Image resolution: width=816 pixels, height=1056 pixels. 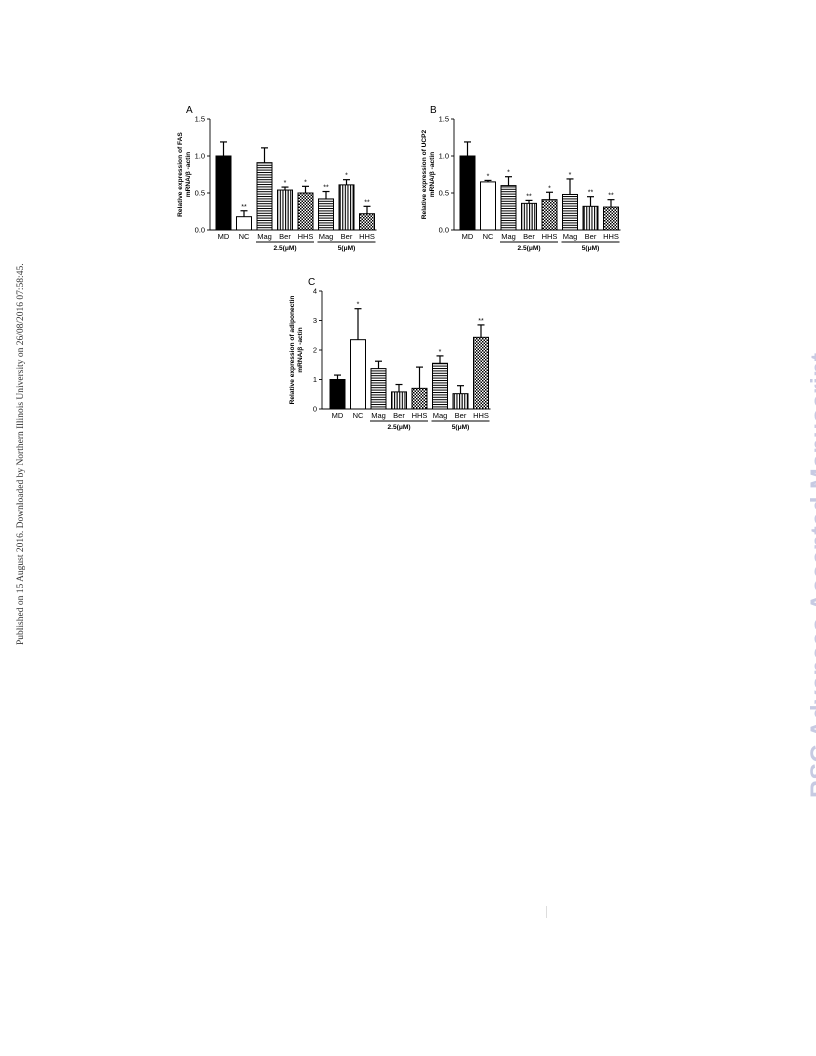 What do you see at coordinates (433, 110) in the screenshot?
I see `panel-letter: B` at bounding box center [433, 110].